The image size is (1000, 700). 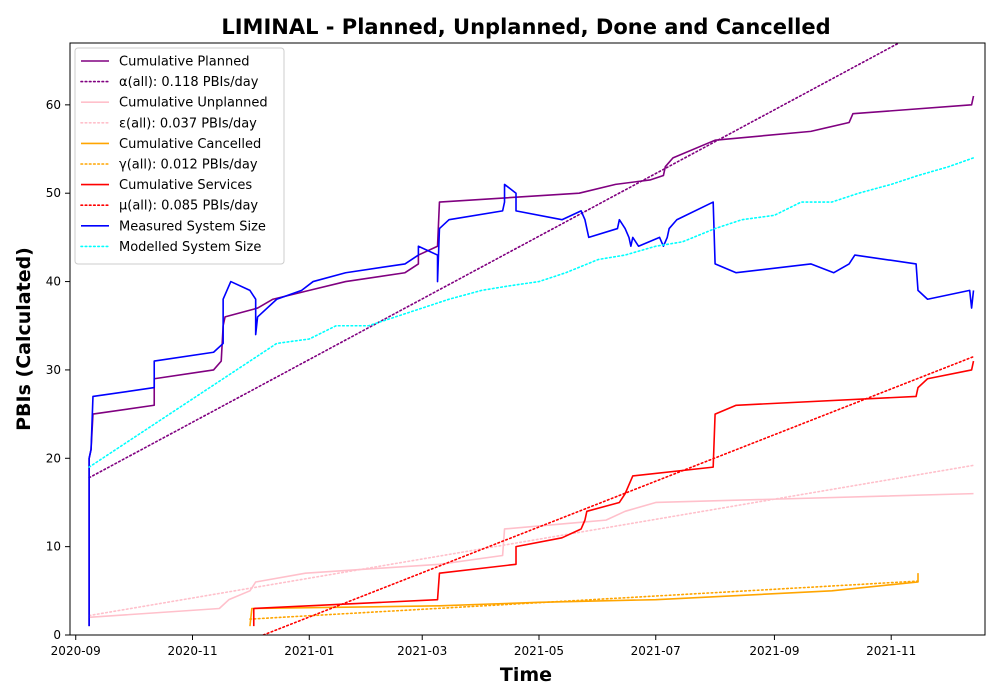 I want to click on x-tick-label: 2021-09, so click(x=774, y=651).